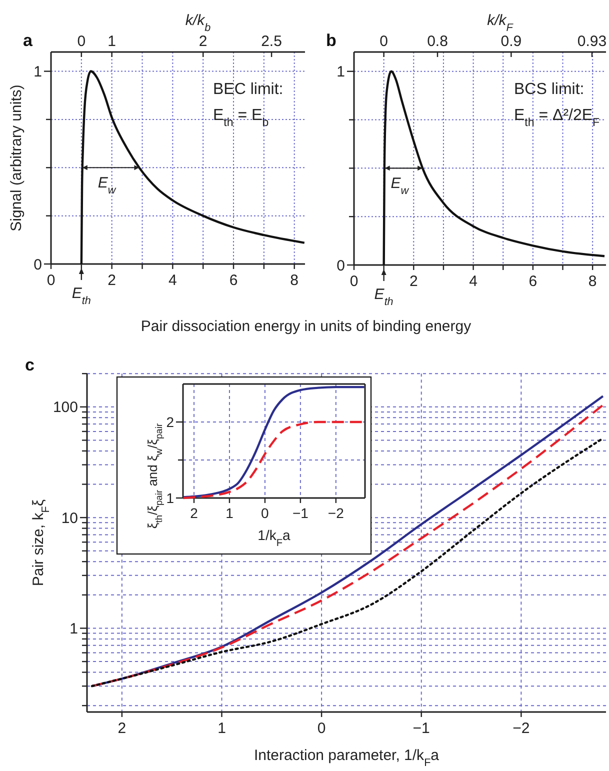  What do you see at coordinates (65, 407) in the screenshot?
I see `y-tick-label: 100` at bounding box center [65, 407].